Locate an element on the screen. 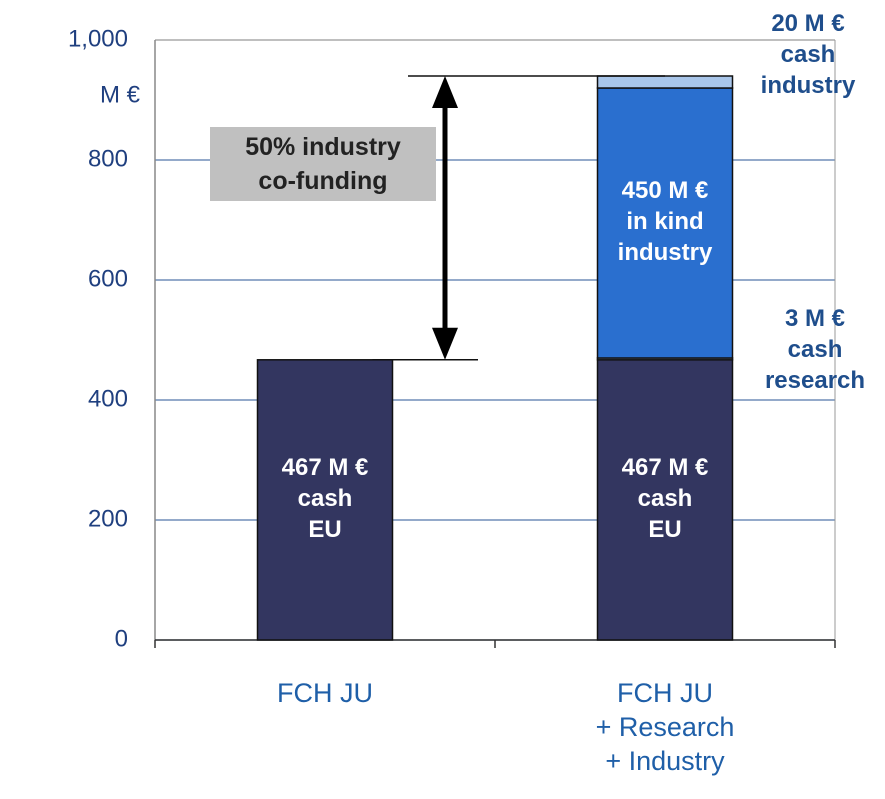 The height and width of the screenshot is (799, 885). segment-label: 20 M € cash industry is located at coordinates (808, 54).